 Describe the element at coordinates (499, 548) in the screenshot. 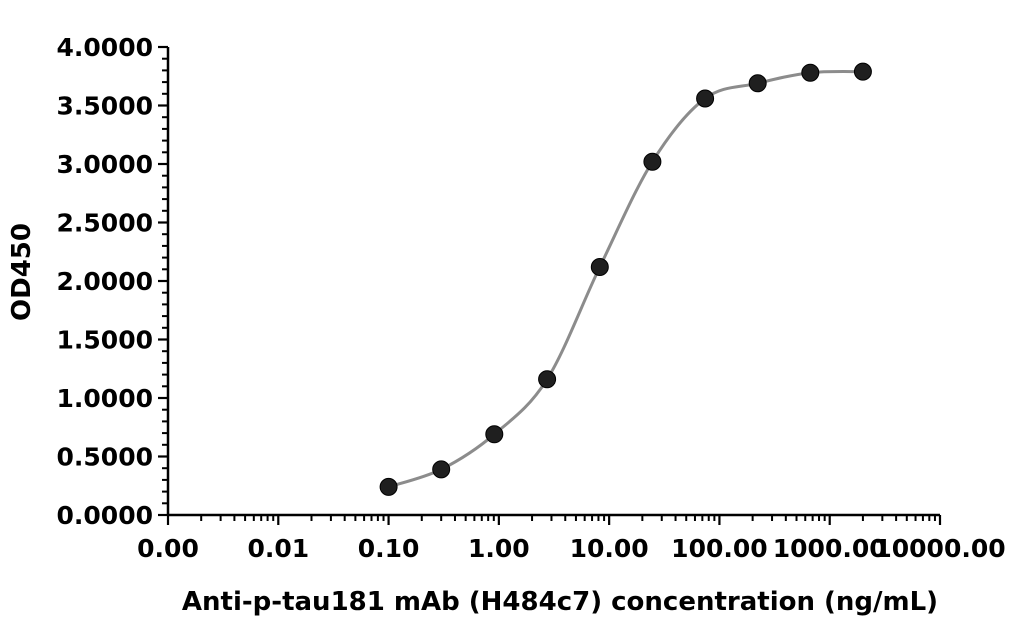

I see `x-tick-label: 1.00` at that location.